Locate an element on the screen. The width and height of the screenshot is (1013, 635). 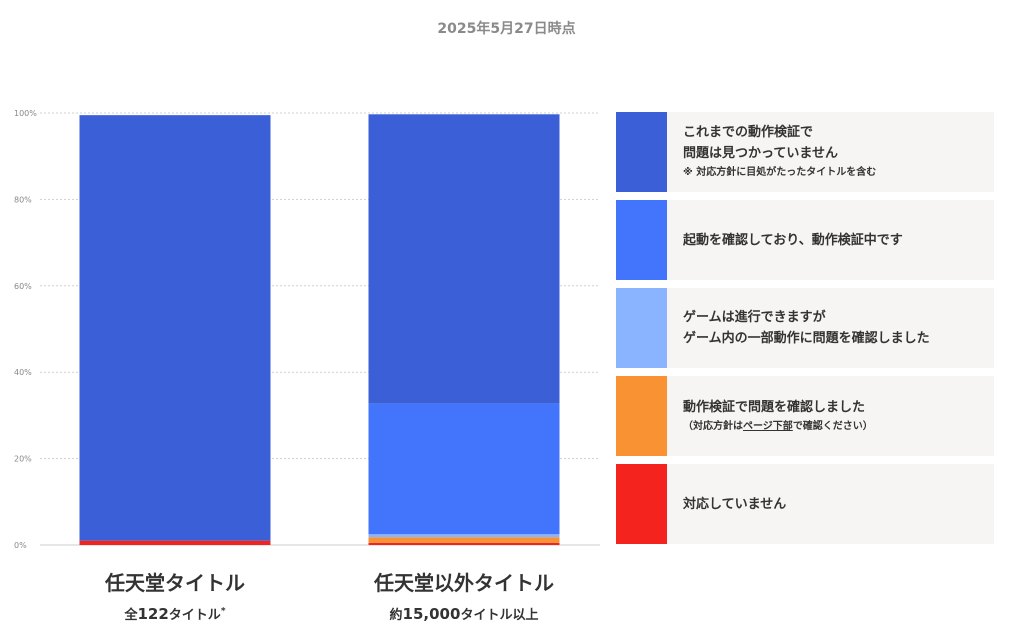
category-name: 任天堂タイトル is located at coordinates (175, 583).